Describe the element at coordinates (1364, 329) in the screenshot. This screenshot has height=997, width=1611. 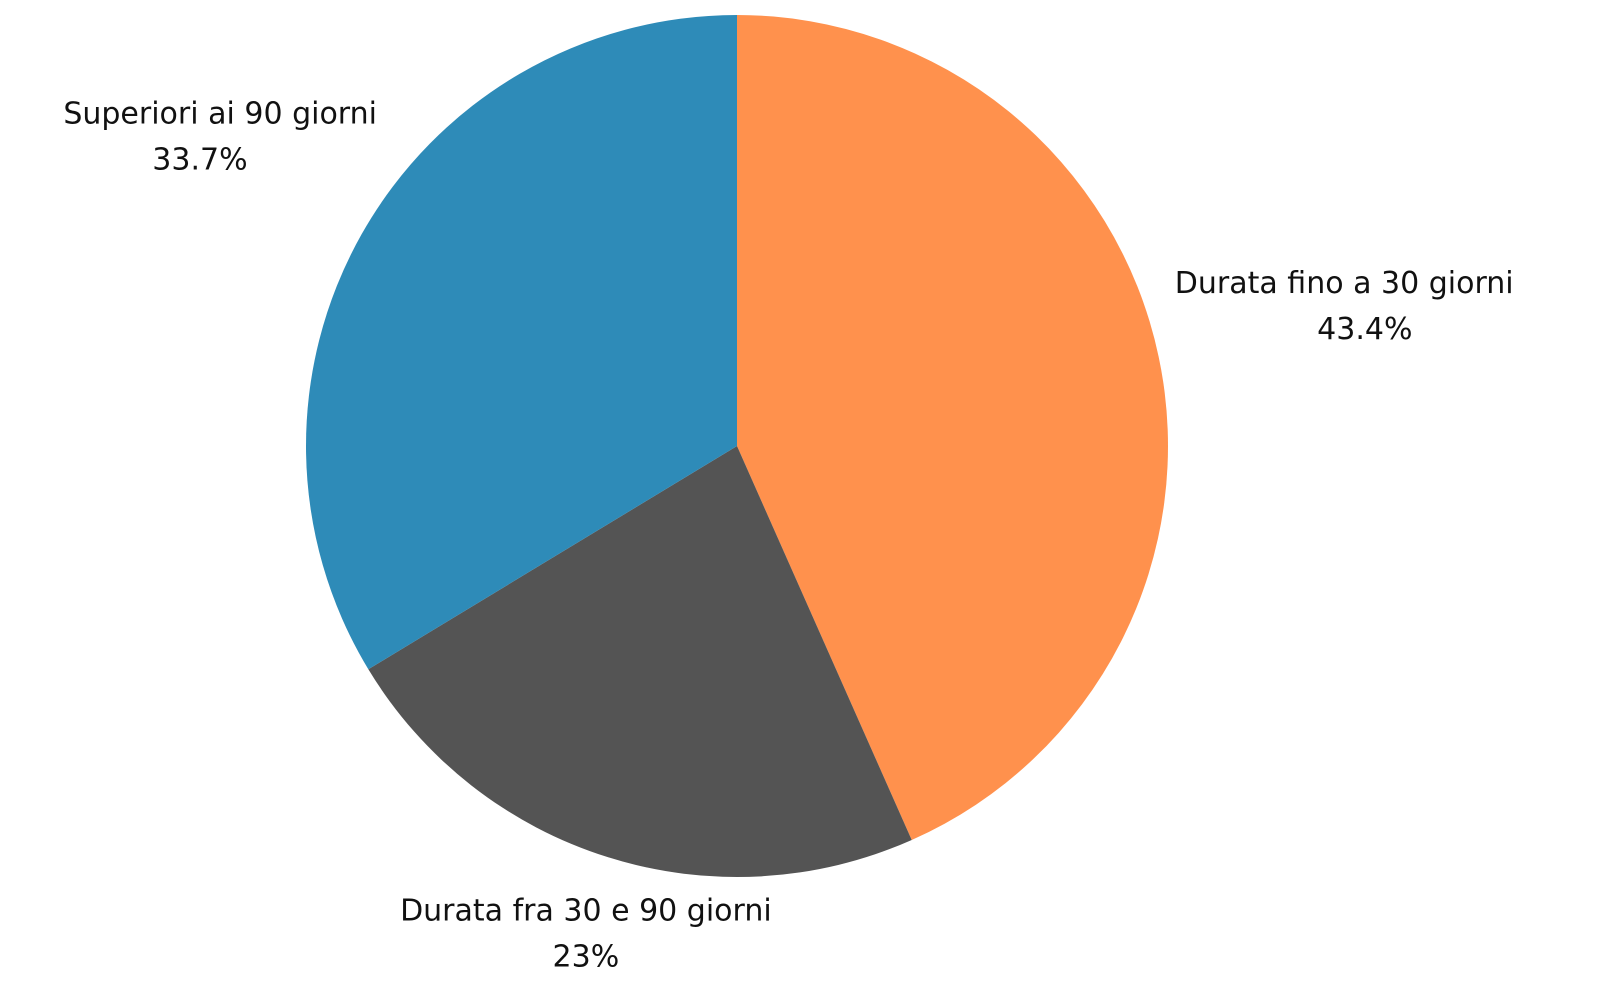
I see `slice-value: 43.4%` at that location.